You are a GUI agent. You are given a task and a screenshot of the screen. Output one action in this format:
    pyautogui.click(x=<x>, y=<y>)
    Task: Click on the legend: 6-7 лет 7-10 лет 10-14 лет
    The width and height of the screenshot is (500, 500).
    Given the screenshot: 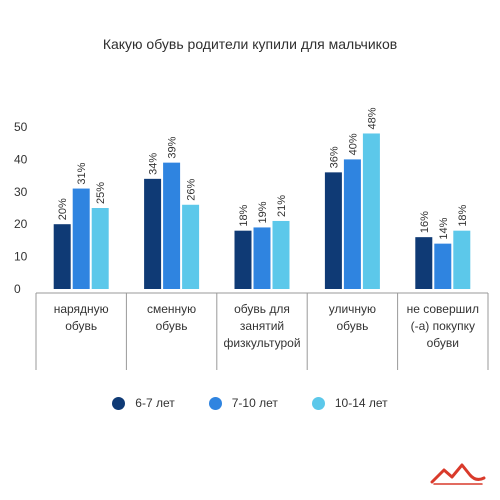 What is the action you would take?
    pyautogui.click(x=250, y=403)
    